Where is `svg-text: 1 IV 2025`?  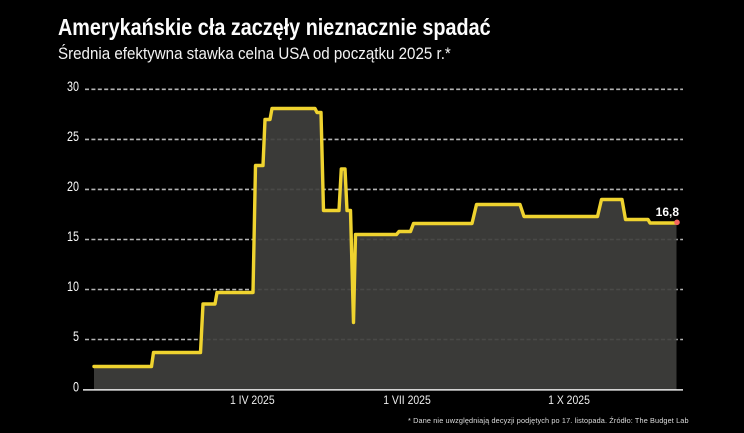
svg-text: 1 IV 2025 is located at coordinates (252, 400).